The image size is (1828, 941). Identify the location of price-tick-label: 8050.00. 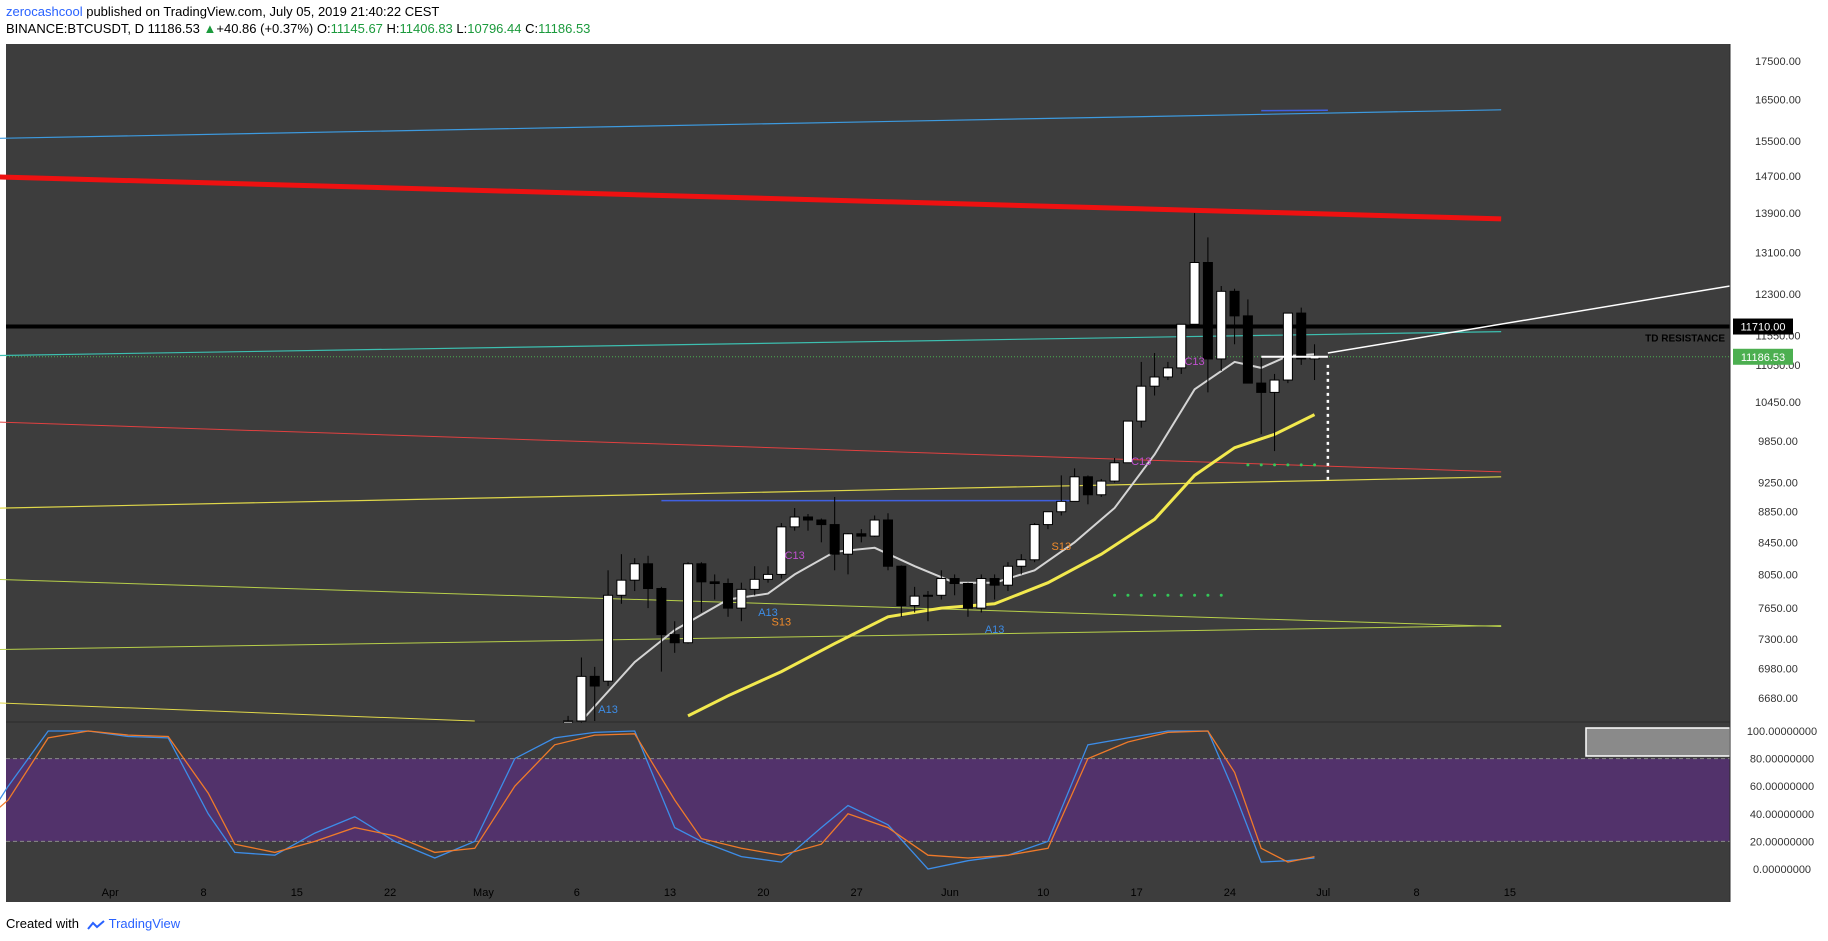
(1778, 575).